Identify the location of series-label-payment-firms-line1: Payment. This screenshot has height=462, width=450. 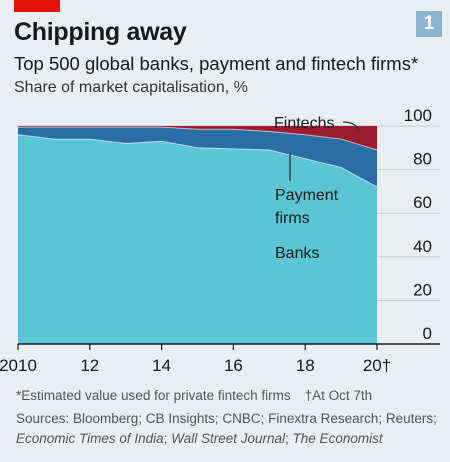
(307, 195).